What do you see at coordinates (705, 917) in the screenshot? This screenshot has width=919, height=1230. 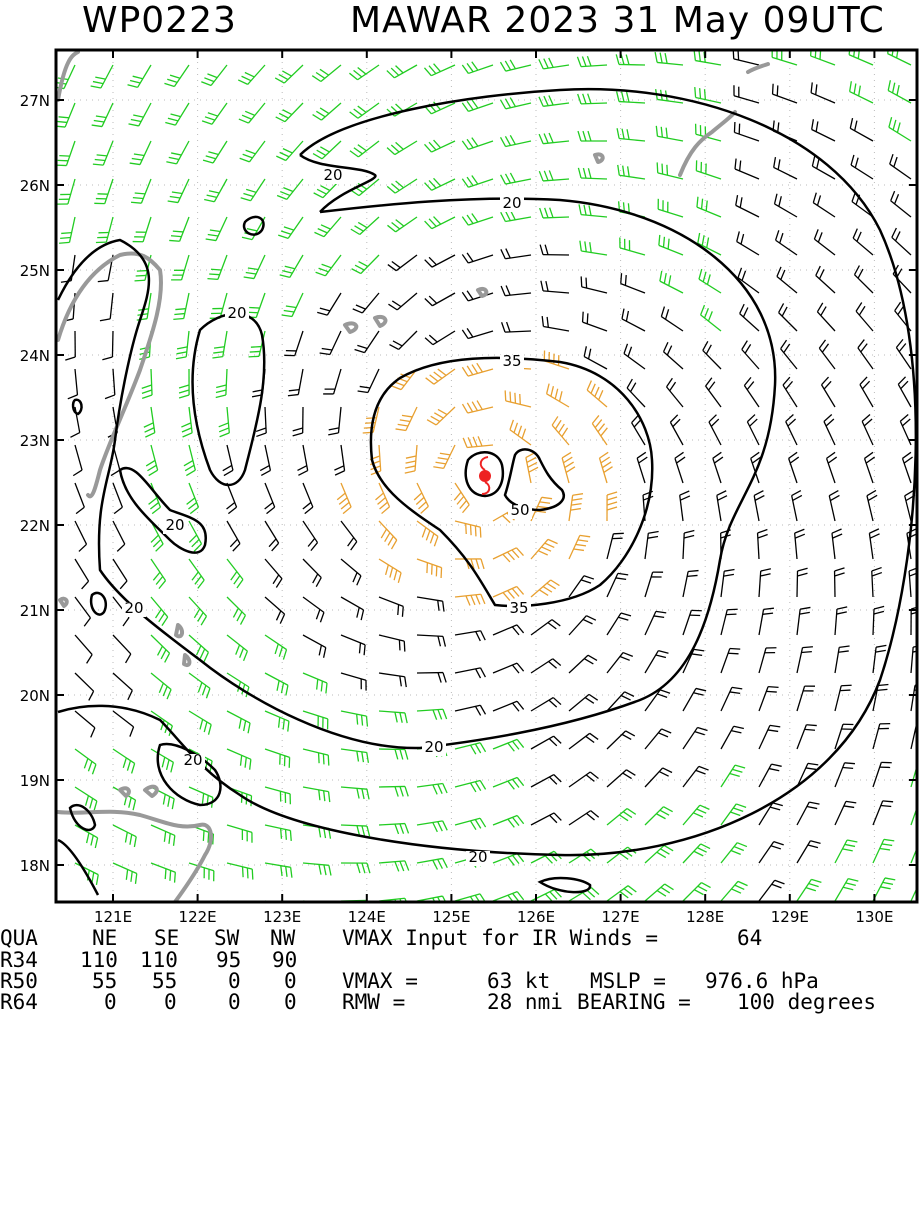 I see `lon-label: 128E` at bounding box center [705, 917].